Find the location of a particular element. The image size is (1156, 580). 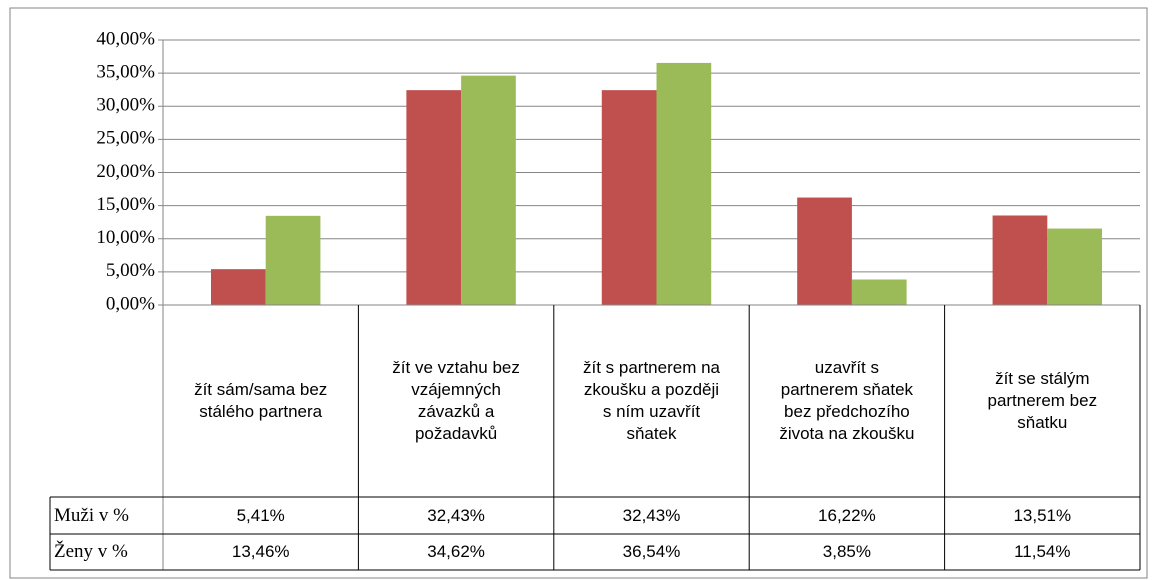

y-tick-label: 15,00% is located at coordinates (125, 204).